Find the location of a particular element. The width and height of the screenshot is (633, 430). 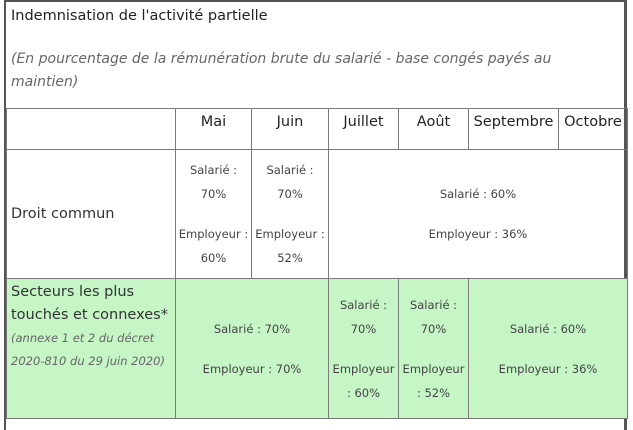

employeur-value: 52% is located at coordinates (290, 258).